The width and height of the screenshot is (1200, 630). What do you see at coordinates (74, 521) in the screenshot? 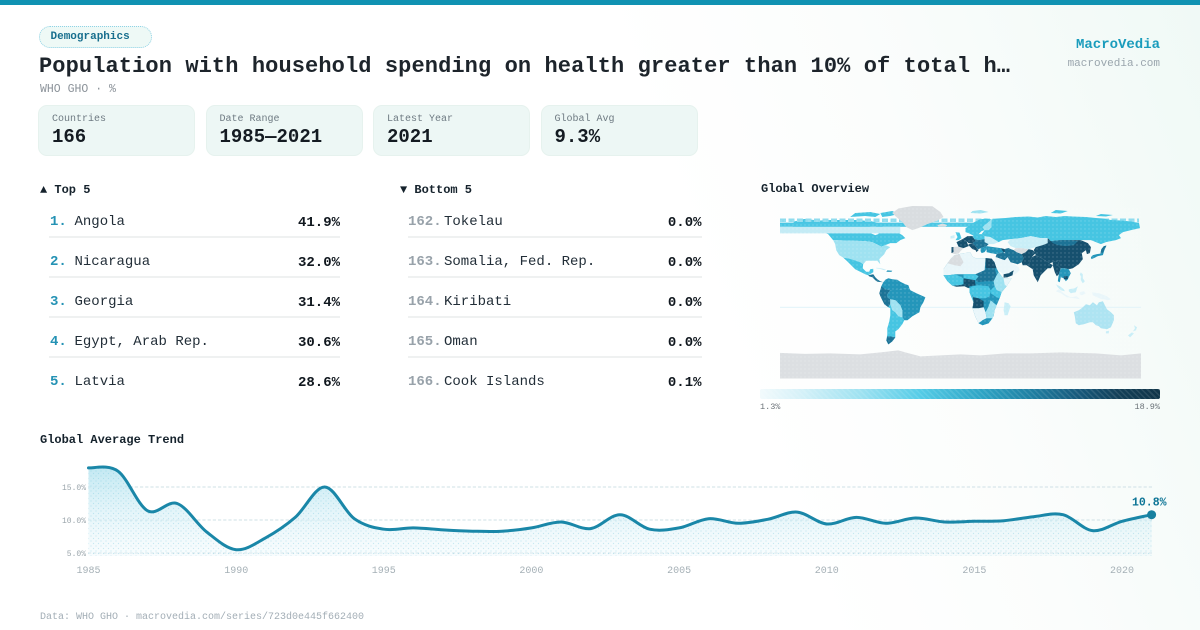
I see `svg-text: 10.0%` at bounding box center [74, 521].